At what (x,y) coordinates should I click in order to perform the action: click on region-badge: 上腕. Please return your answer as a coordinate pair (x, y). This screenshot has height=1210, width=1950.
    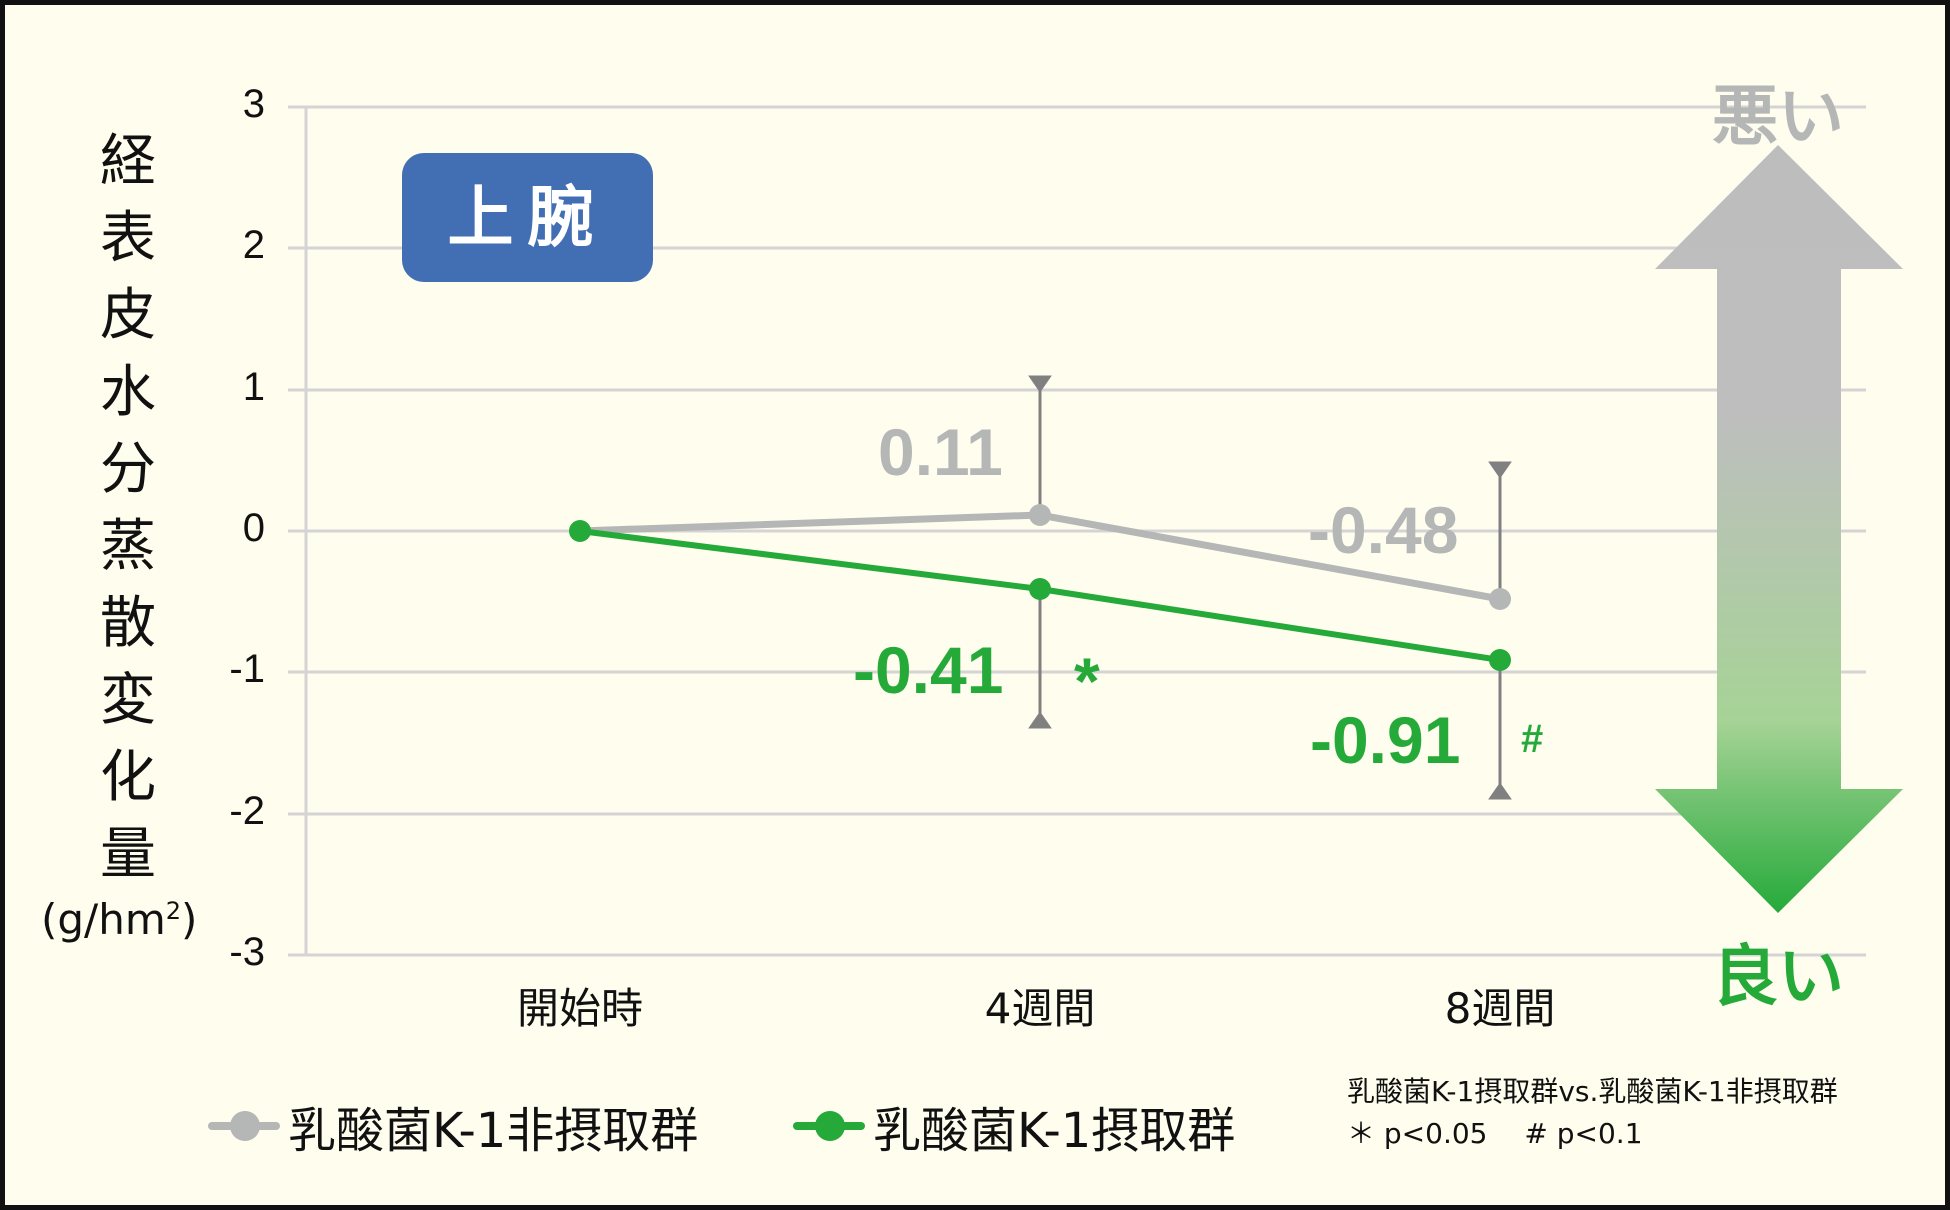
    Looking at the image, I should click on (527, 217).